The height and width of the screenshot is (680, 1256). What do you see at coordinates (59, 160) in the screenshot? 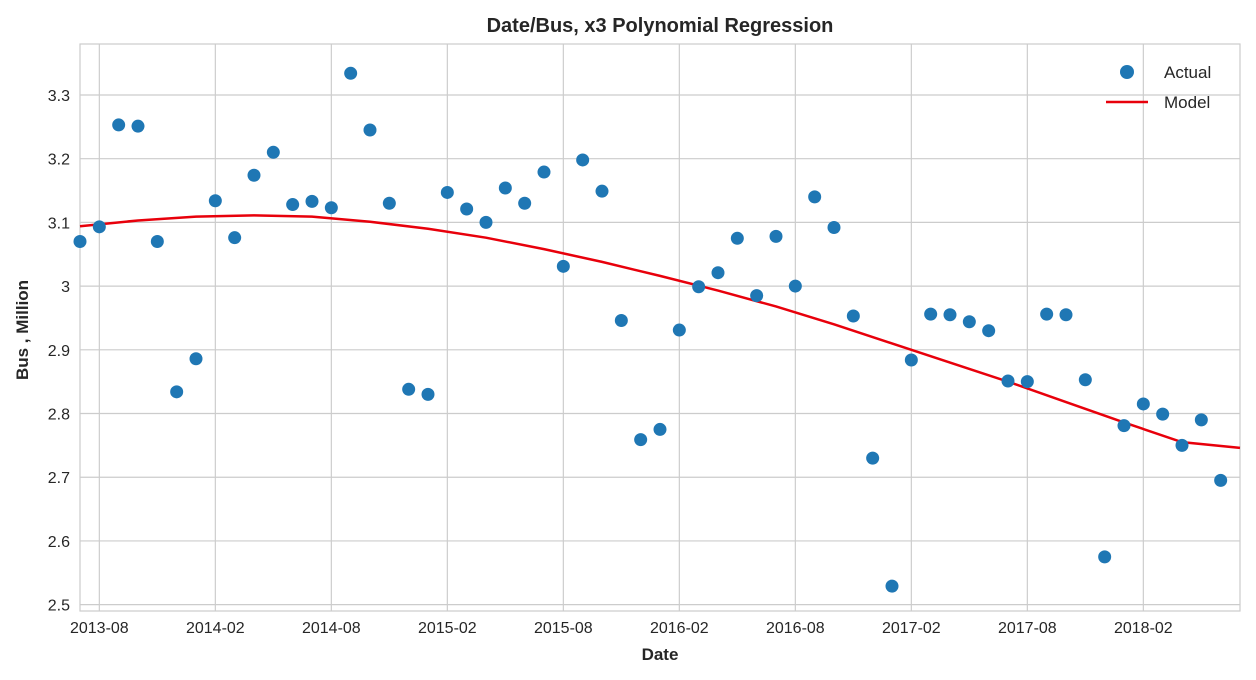
I see `y-tick-label: 3.2` at bounding box center [59, 160].